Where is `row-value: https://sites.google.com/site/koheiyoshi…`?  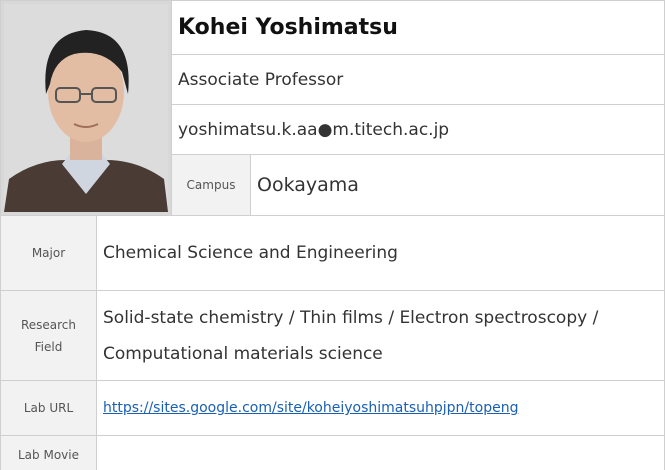
row-value: https://sites.google.com/site/koheiyoshi… is located at coordinates (380, 408).